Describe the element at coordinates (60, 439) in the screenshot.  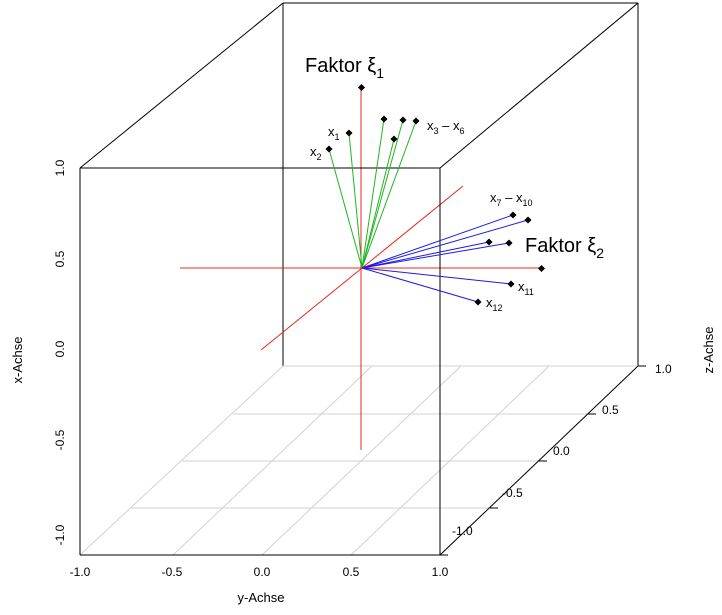
I see `tick-x--0.5: -0.5` at that location.